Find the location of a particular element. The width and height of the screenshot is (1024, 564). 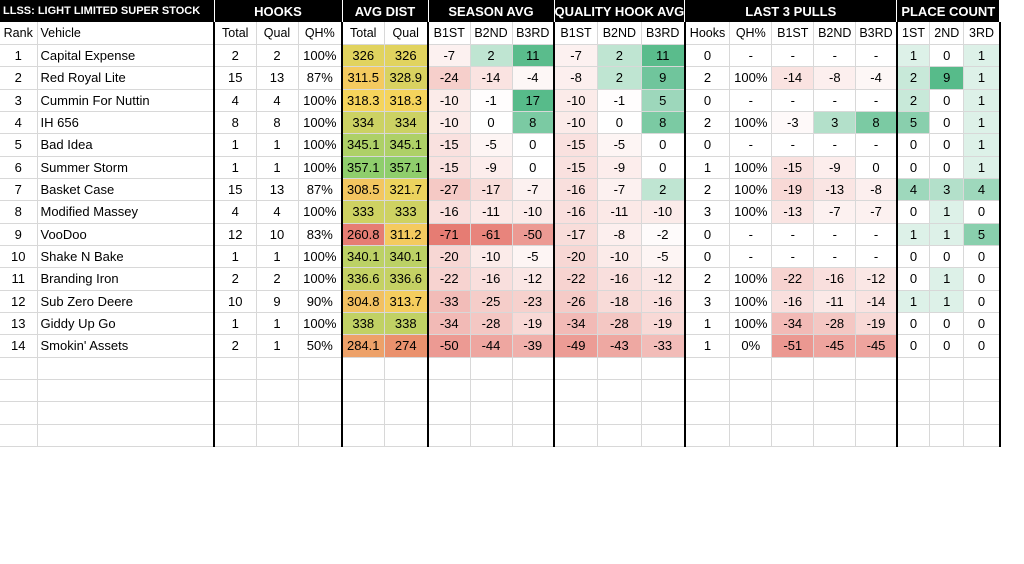

cell-last3-b2nd: - is located at coordinates (835, 257).